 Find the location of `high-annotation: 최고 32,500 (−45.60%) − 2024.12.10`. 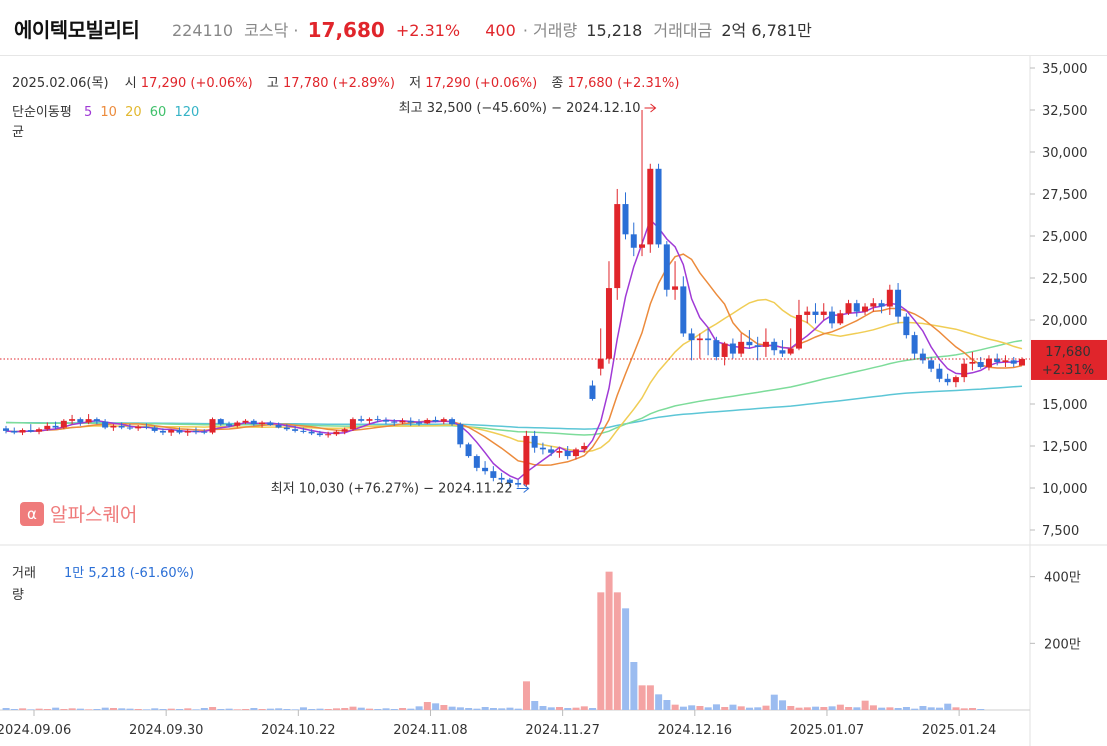

high-annotation: 최고 32,500 (−45.60%) − 2024.12.10 is located at coordinates (520, 108).